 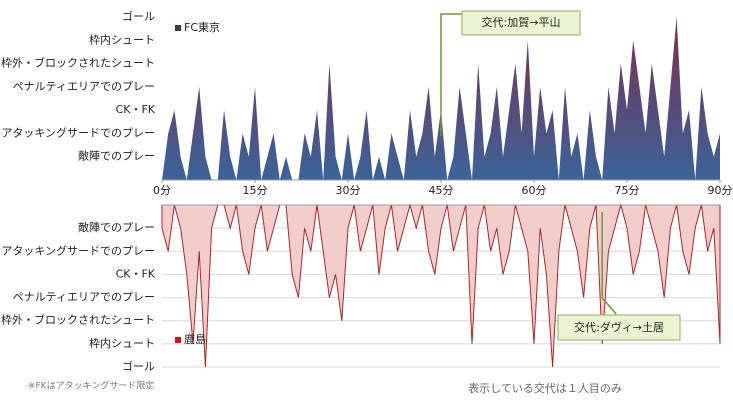 I want to click on x-tick-label: 30分, so click(x=348, y=190).